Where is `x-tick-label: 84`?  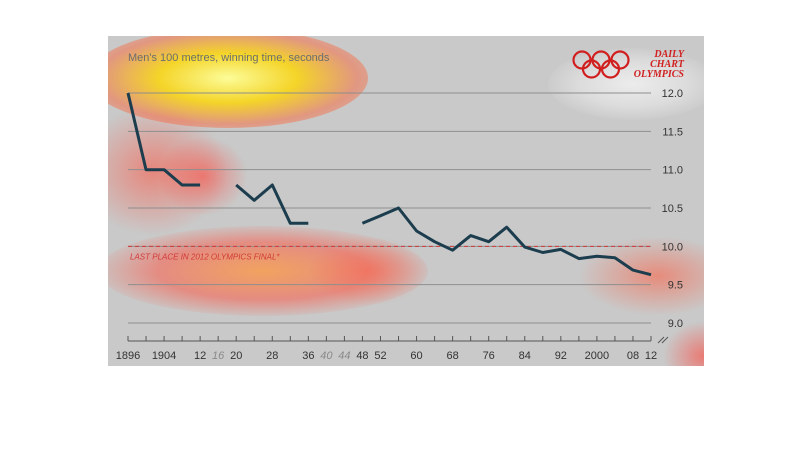
x-tick-label: 84 is located at coordinates (525, 356).